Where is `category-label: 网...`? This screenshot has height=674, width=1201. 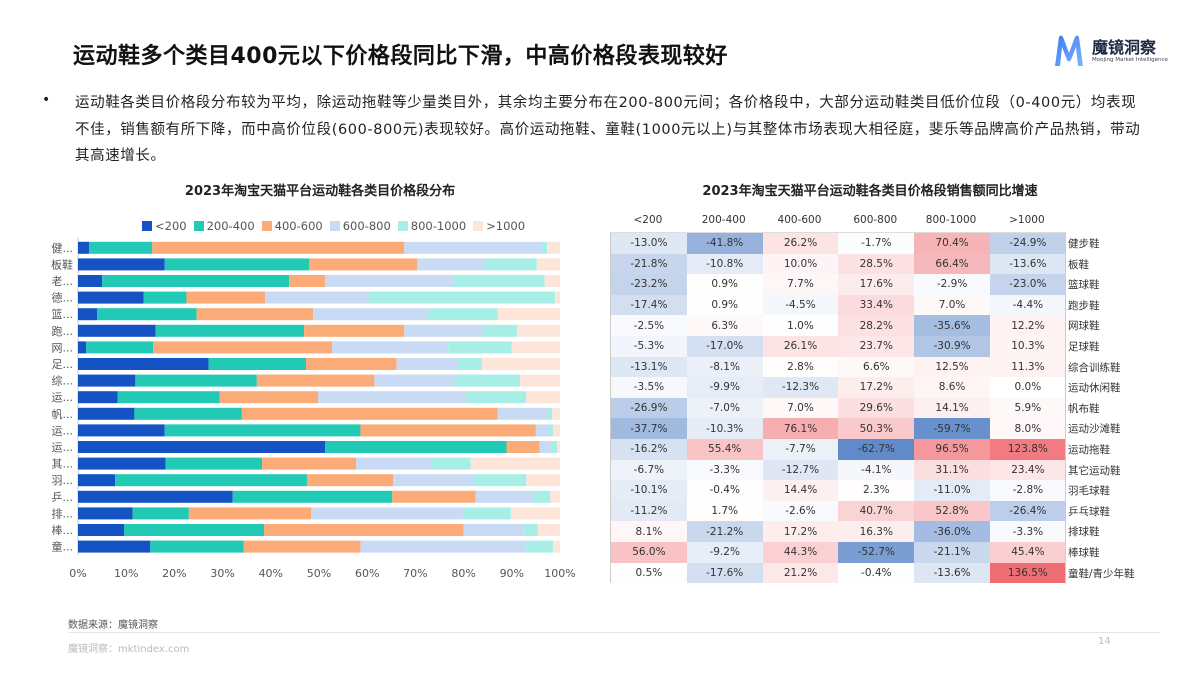 category-label: 网... is located at coordinates (63, 347).